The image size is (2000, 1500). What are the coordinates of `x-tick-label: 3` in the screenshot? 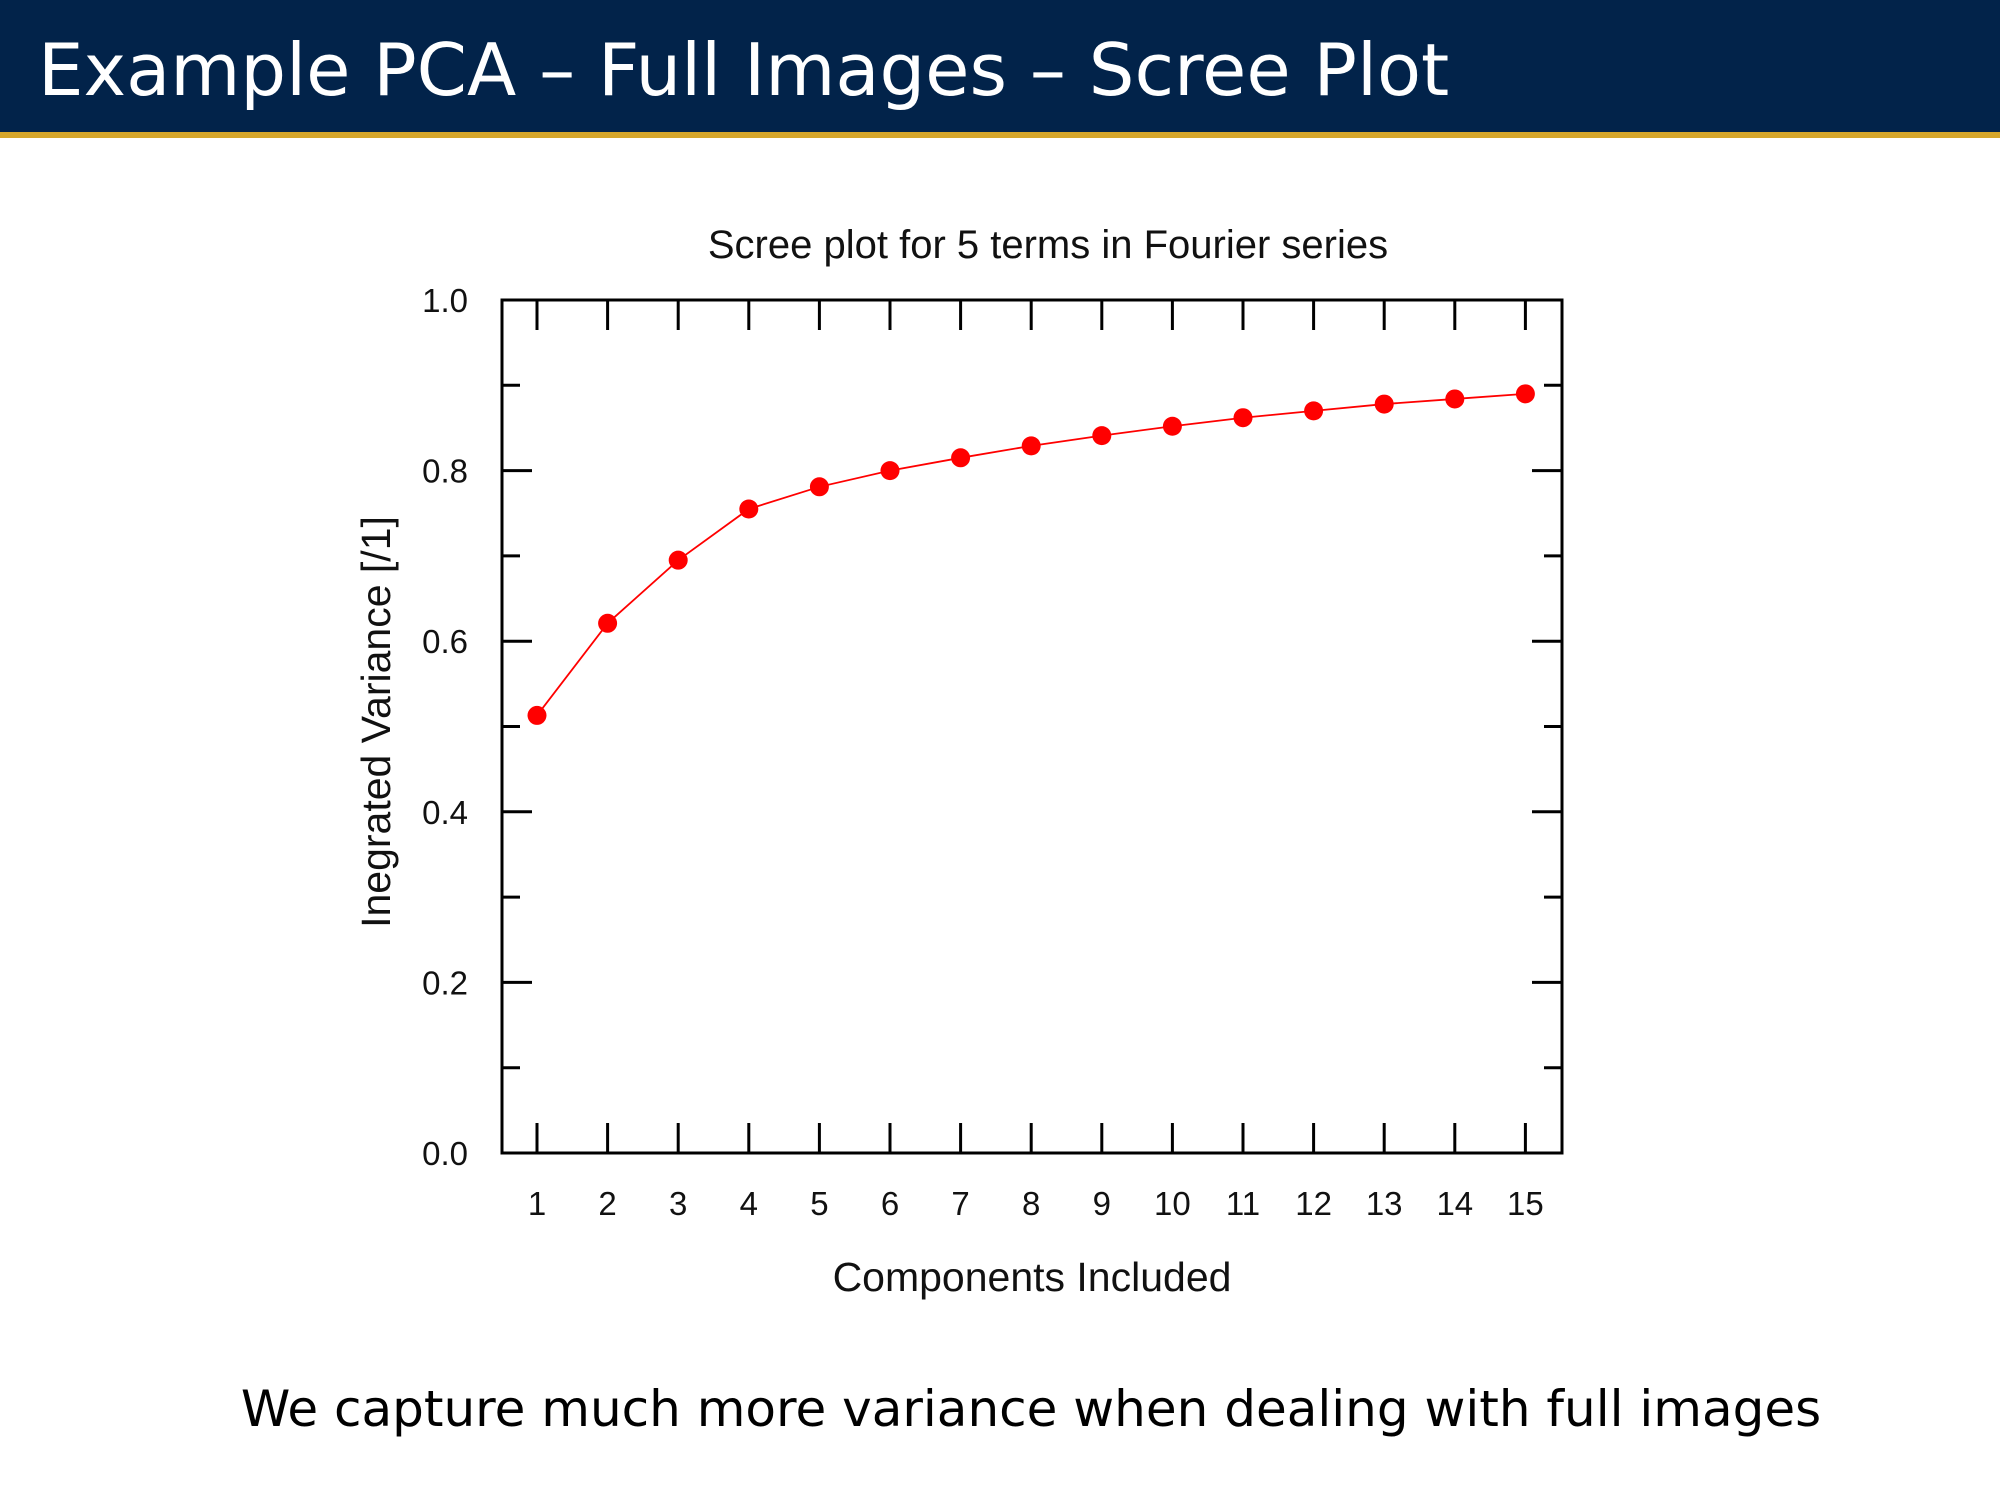 It's located at (678, 1203).